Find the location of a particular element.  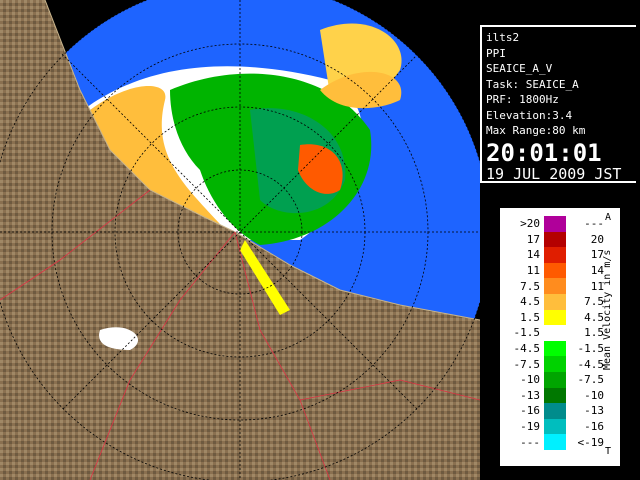

max-range: Max Range:80 km is located at coordinates (536, 130).